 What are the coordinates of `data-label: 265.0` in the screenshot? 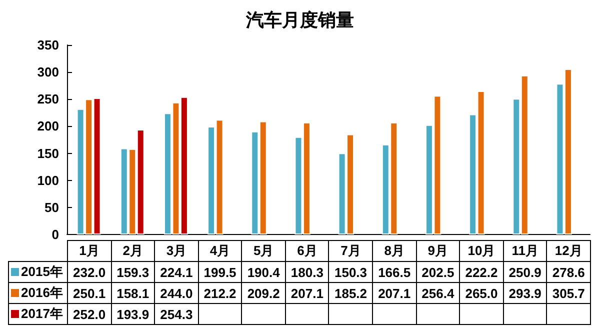 It's located at (482, 293).